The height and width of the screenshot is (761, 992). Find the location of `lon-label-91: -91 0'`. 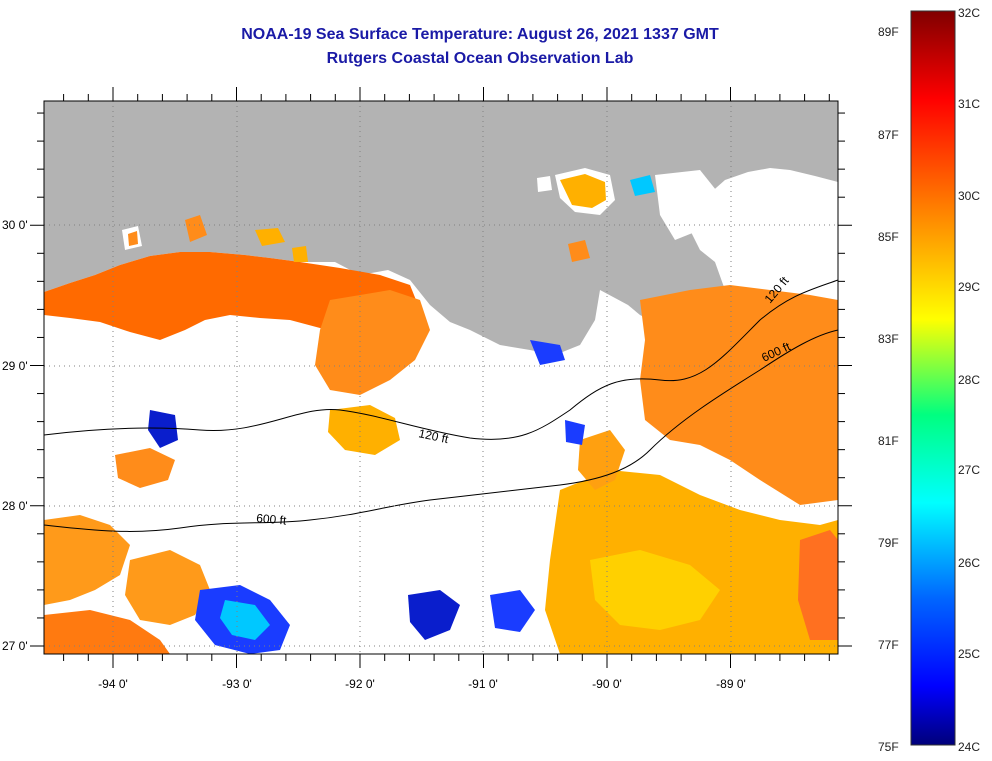

lon-label-91: -91 0' is located at coordinates (483, 684).